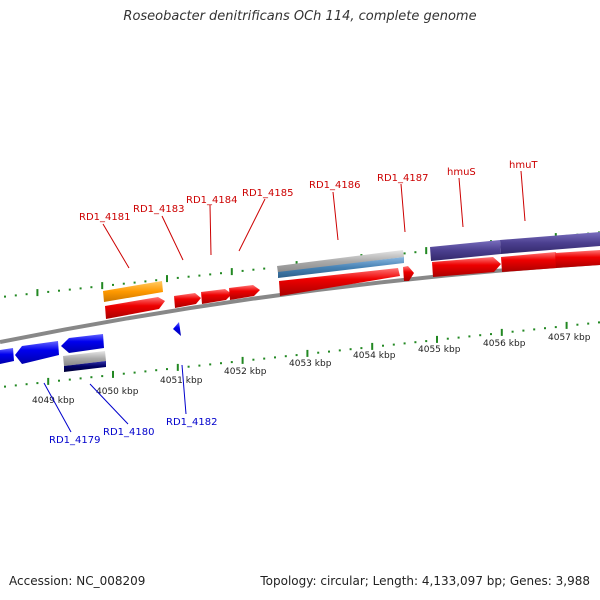 This screenshot has width=600, height=600. I want to click on gene-arrow-left-edge, so click(7, 356).